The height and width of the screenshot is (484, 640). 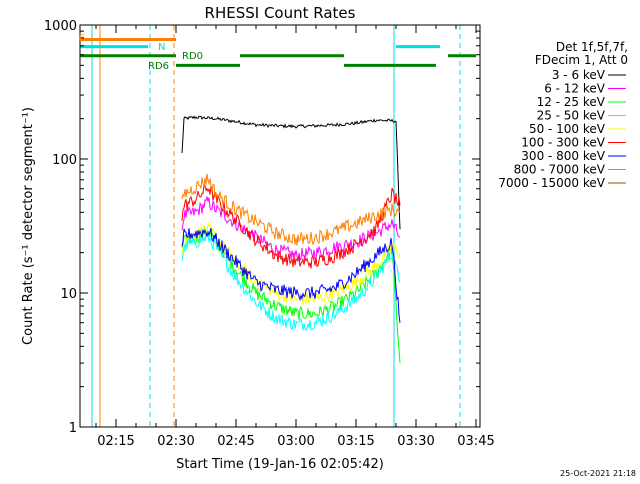 What do you see at coordinates (581, 60) in the screenshot?
I see `legend-header-1: FDecim 1, Att 0` at bounding box center [581, 60].